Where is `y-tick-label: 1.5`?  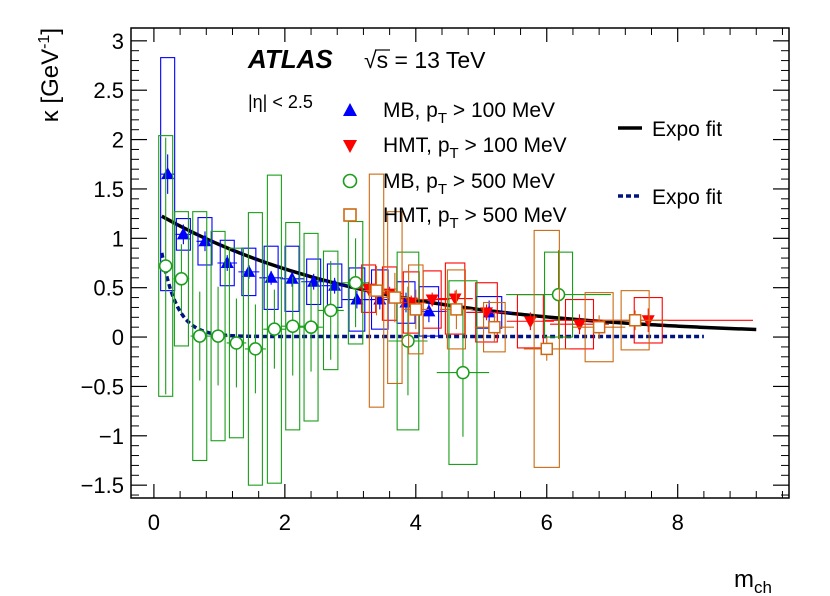 y-tick-label: 1.5 is located at coordinates (108, 189).